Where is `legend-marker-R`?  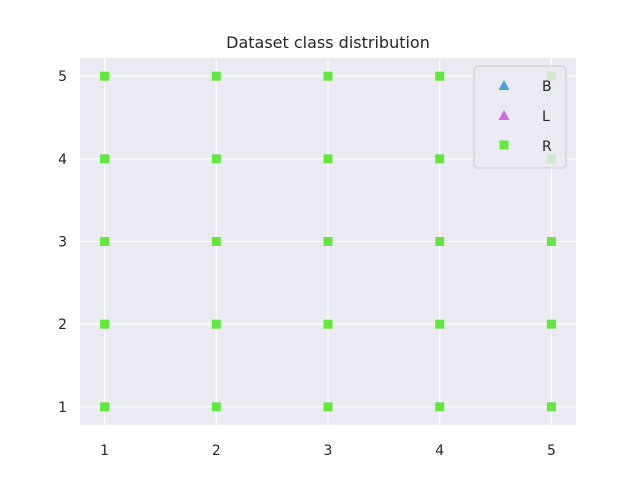 legend-marker-R is located at coordinates (504, 145).